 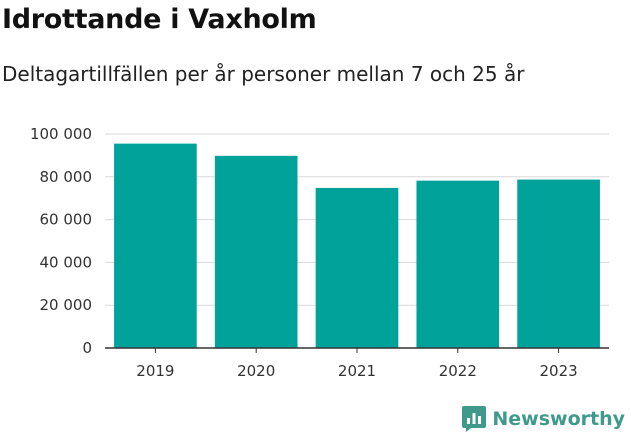 What do you see at coordinates (256, 251) in the screenshot?
I see `bar-2020` at bounding box center [256, 251].